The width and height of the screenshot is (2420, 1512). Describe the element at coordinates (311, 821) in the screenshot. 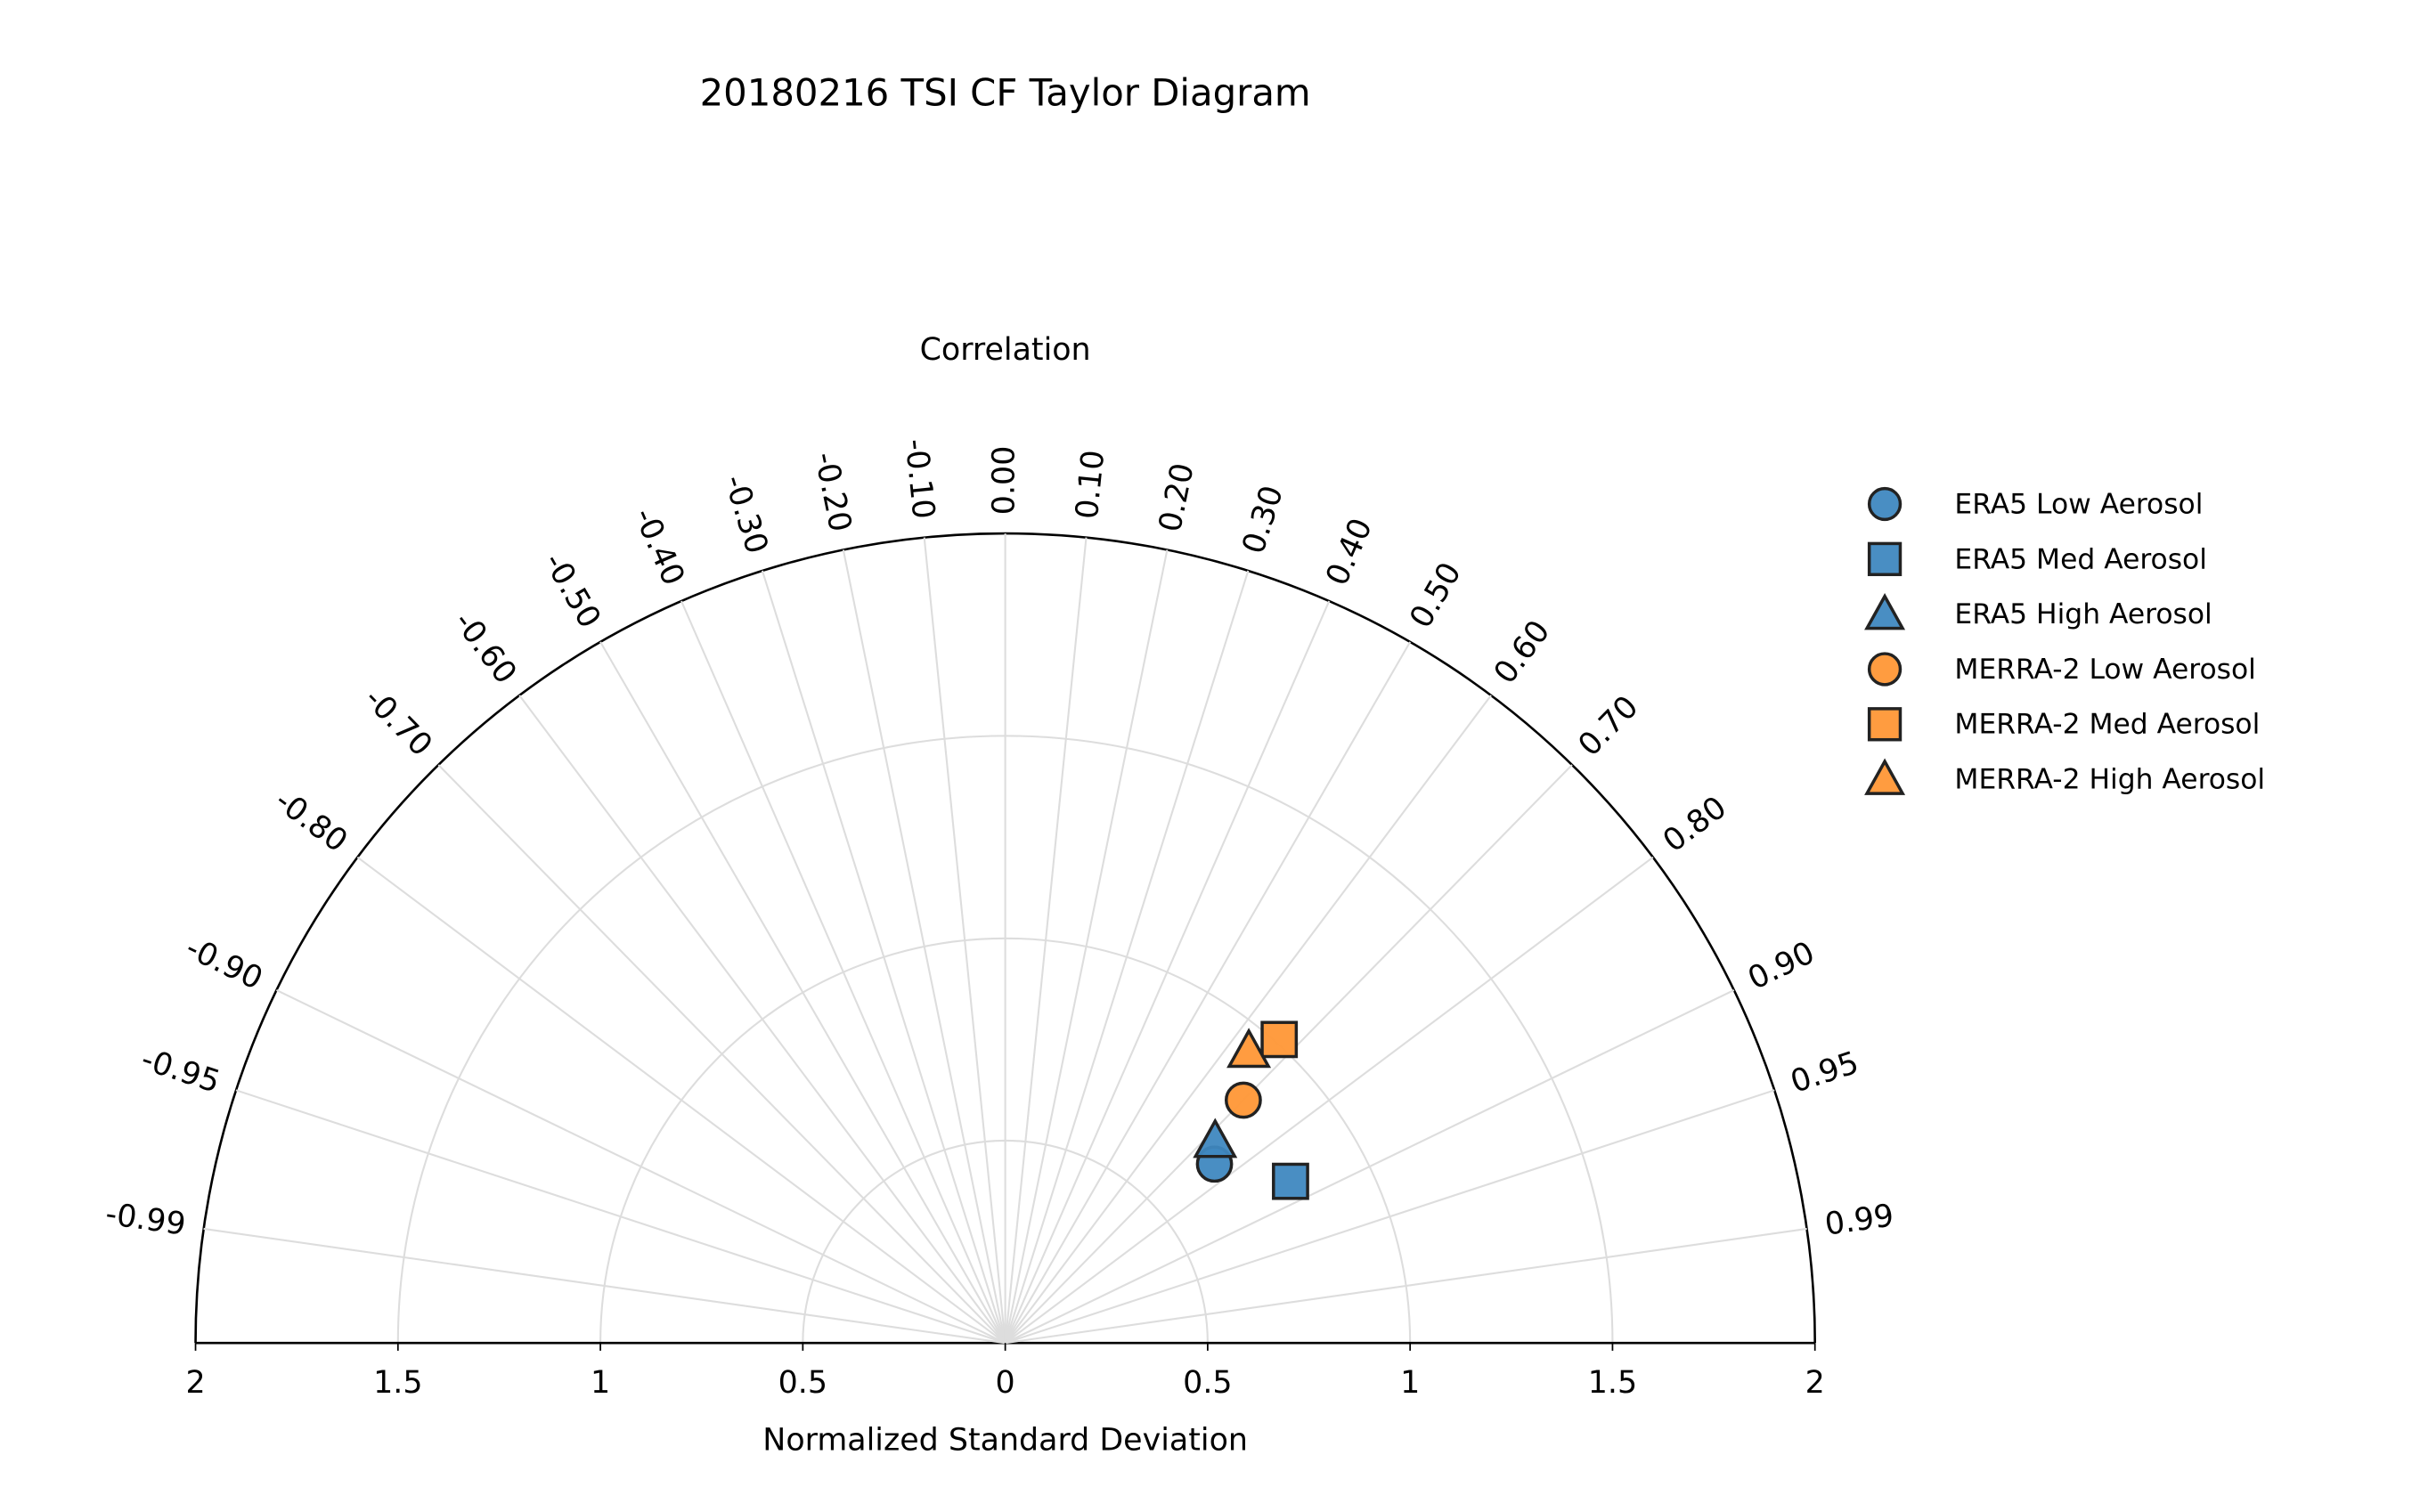

I see `correlation-tick-label: -0.80` at that location.